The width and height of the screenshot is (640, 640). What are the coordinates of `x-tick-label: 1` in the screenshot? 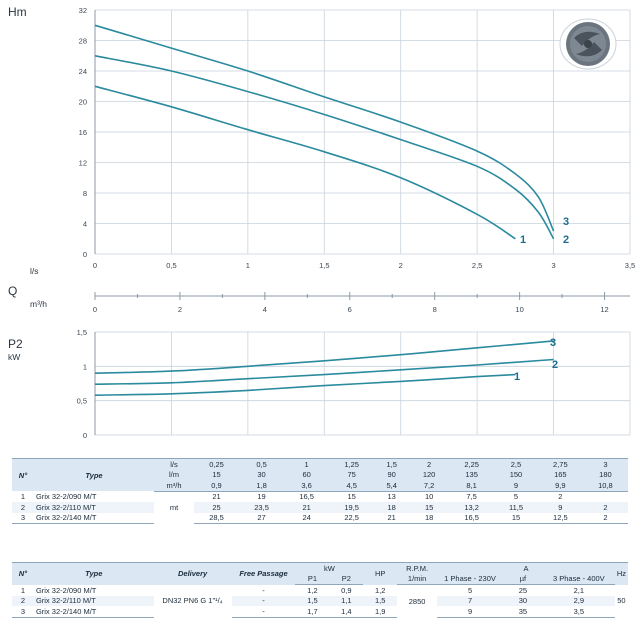 It's located at (248, 265).